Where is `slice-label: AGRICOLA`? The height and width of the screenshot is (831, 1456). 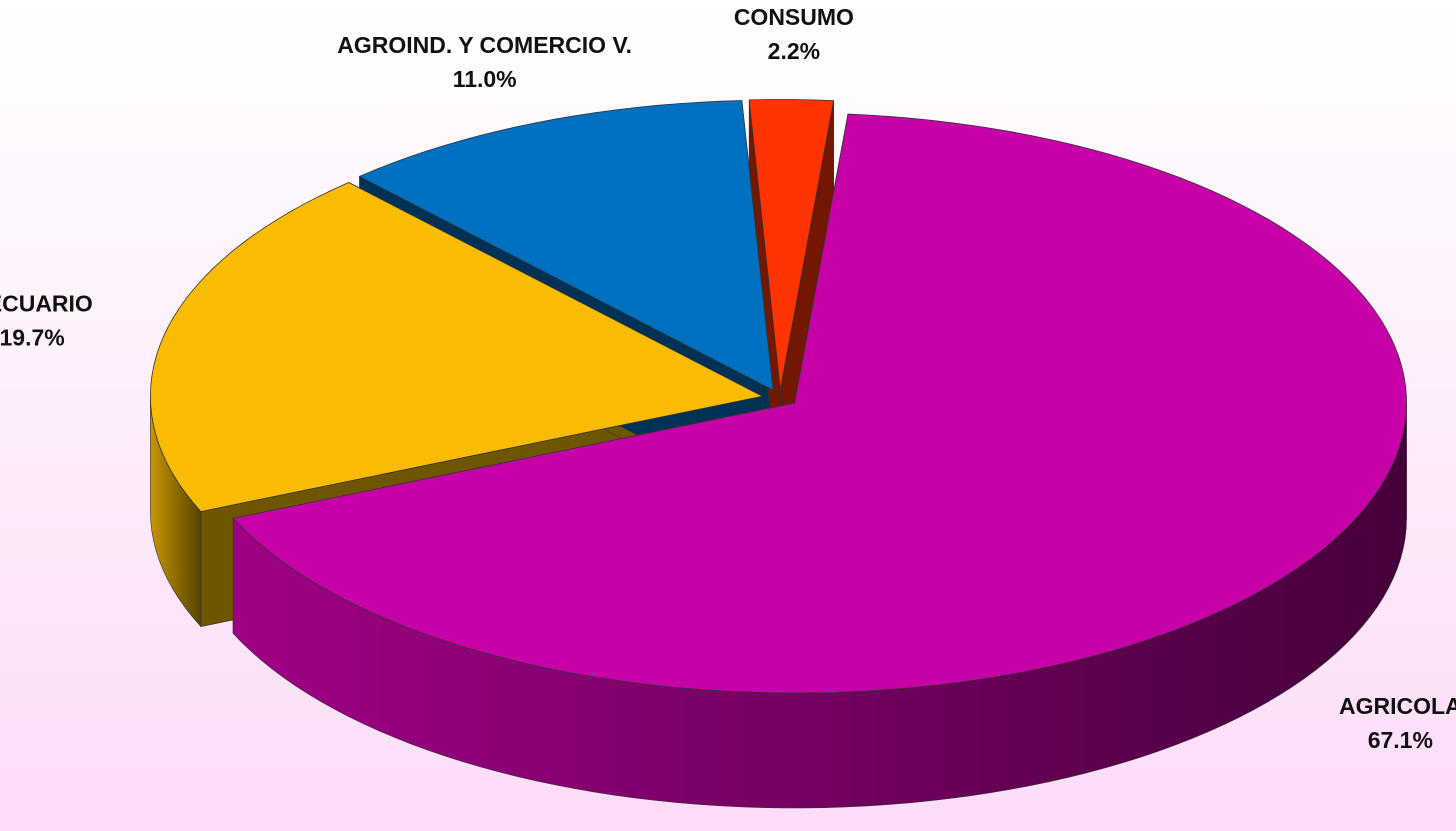
slice-label: AGRICOLA is located at coordinates (1397, 706).